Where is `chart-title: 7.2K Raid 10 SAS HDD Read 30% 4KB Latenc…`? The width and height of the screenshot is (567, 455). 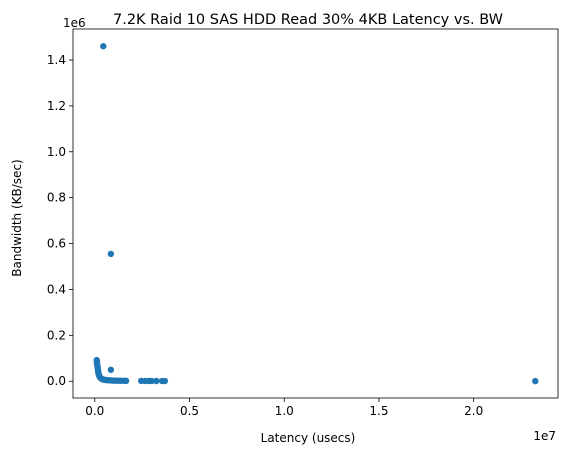
chart-title: 7.2K Raid 10 SAS HDD Read 30% 4KB Latenc… is located at coordinates (308, 20).